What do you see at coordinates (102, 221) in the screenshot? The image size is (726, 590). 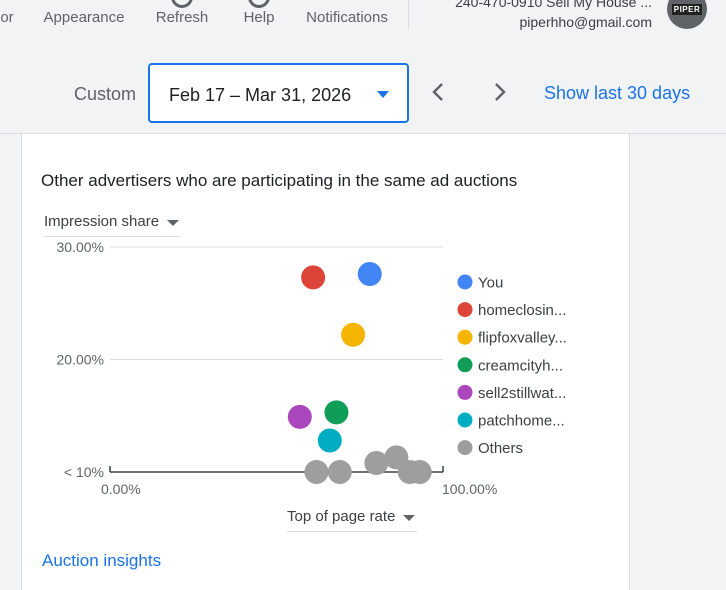 I see `y-metric-label: Impression share` at bounding box center [102, 221].